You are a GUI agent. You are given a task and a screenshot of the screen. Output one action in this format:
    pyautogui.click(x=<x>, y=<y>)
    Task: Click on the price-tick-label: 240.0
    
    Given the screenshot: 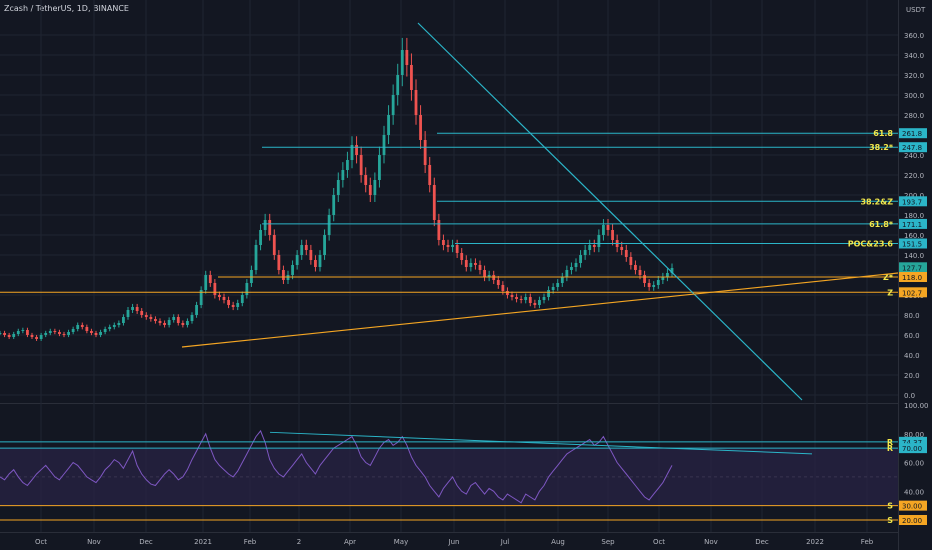 What is the action you would take?
    pyautogui.click(x=914, y=156)
    